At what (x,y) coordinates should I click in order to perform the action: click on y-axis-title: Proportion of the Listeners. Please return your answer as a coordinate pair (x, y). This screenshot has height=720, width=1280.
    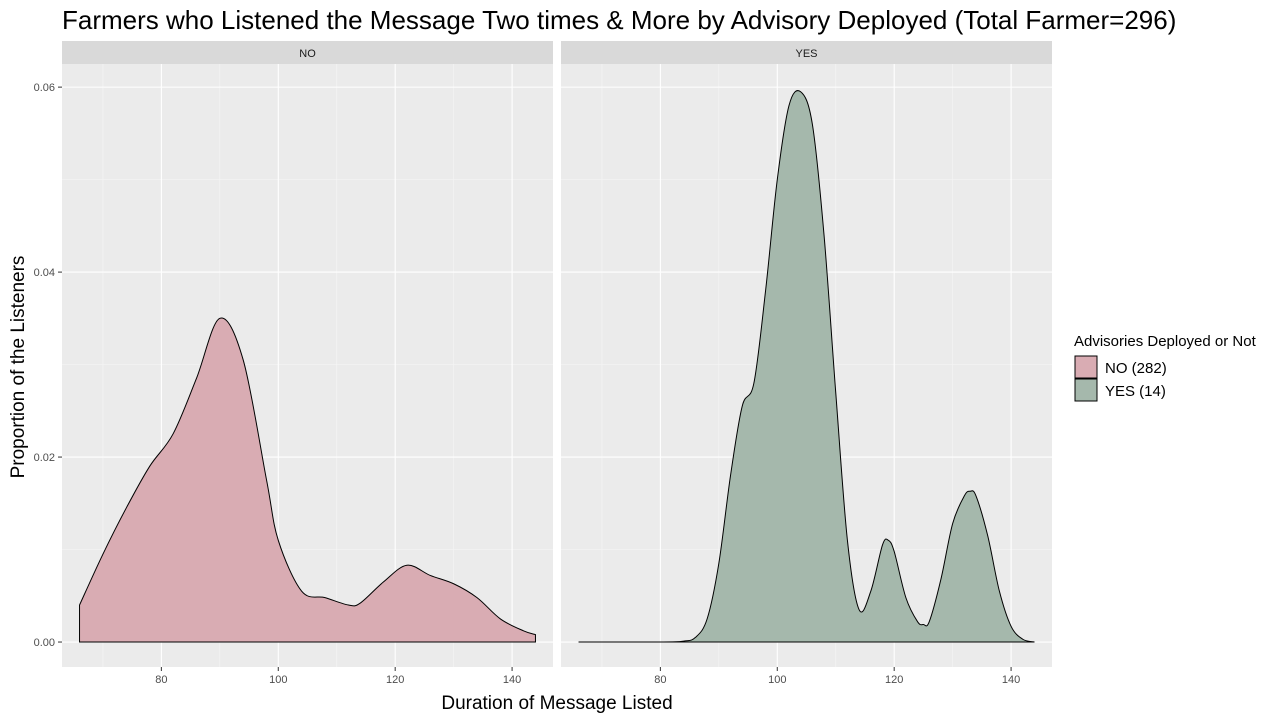
    Looking at the image, I should click on (18, 367).